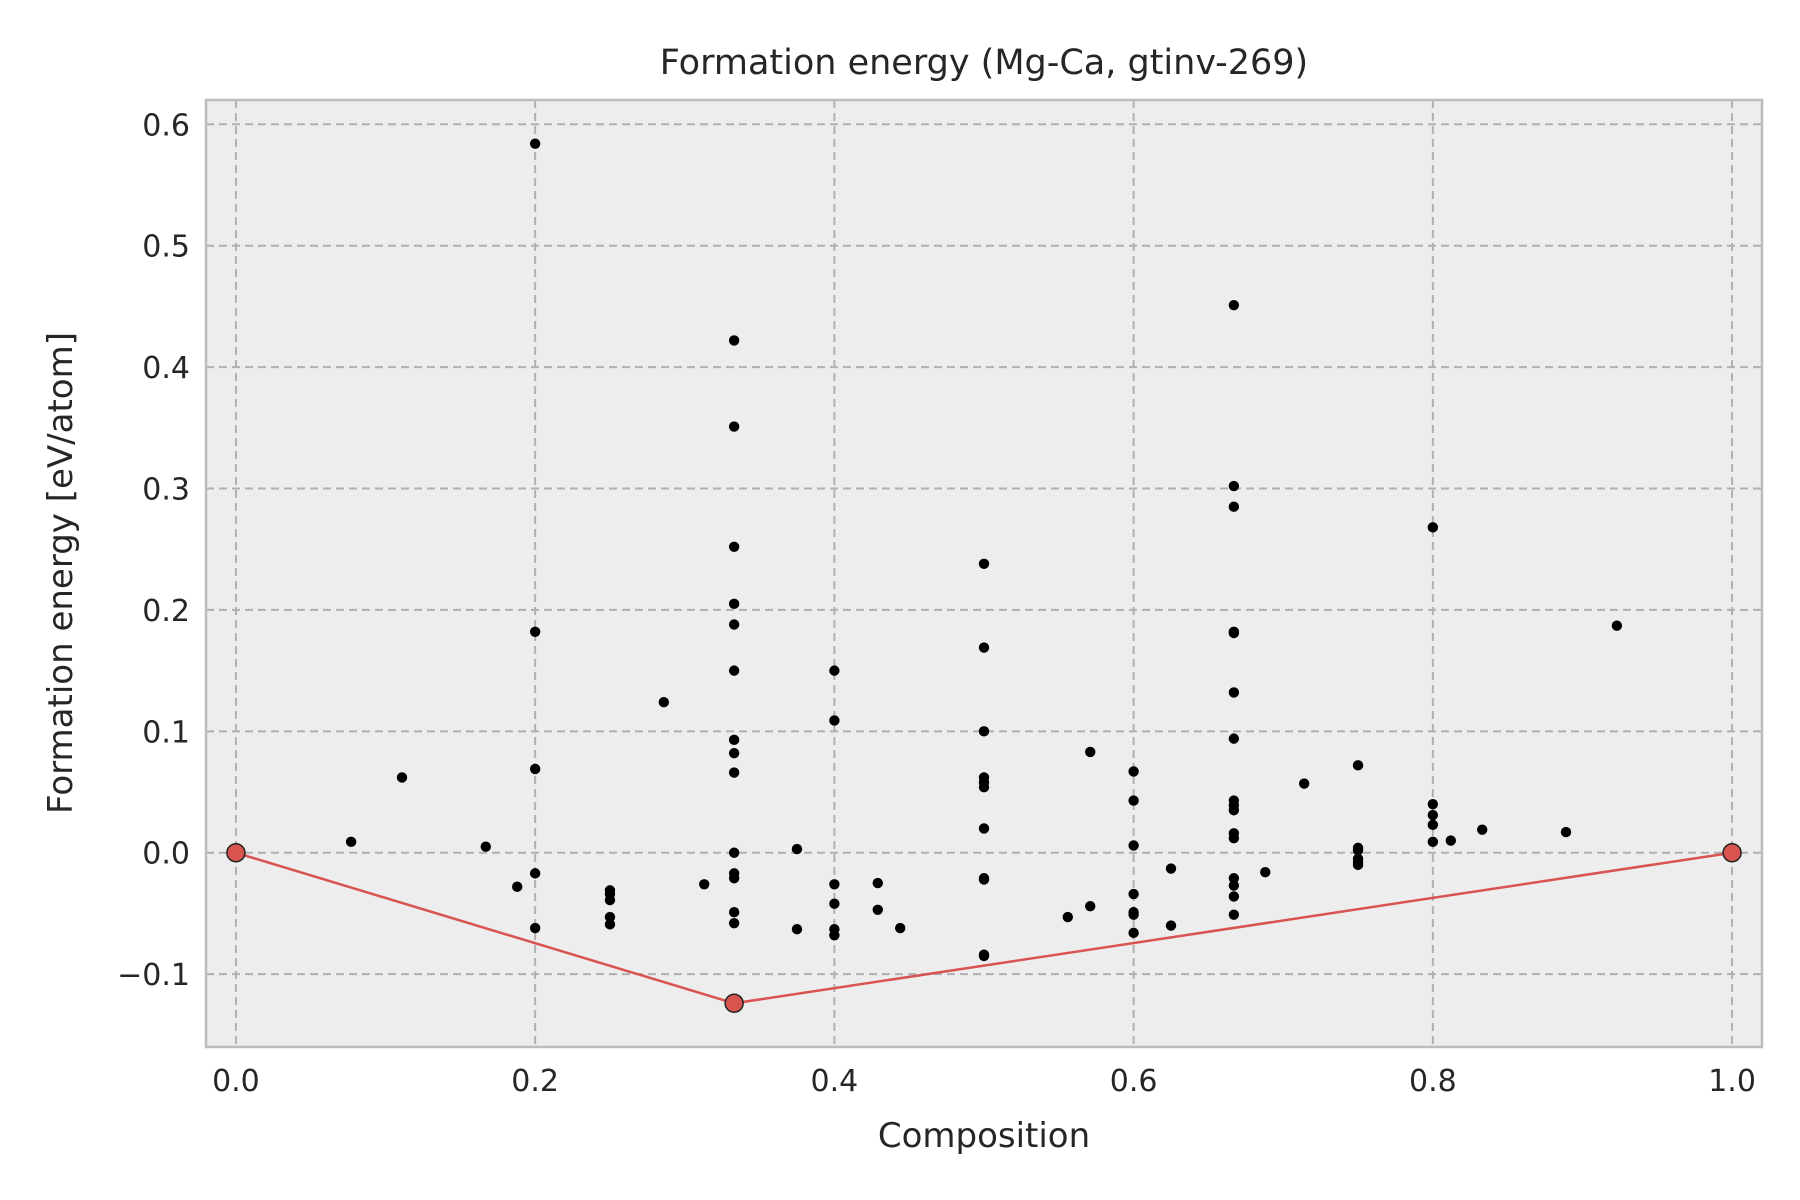  Describe the element at coordinates (61, 573) in the screenshot. I see `y-axis-title: Formation energy [eV/atom]` at that location.